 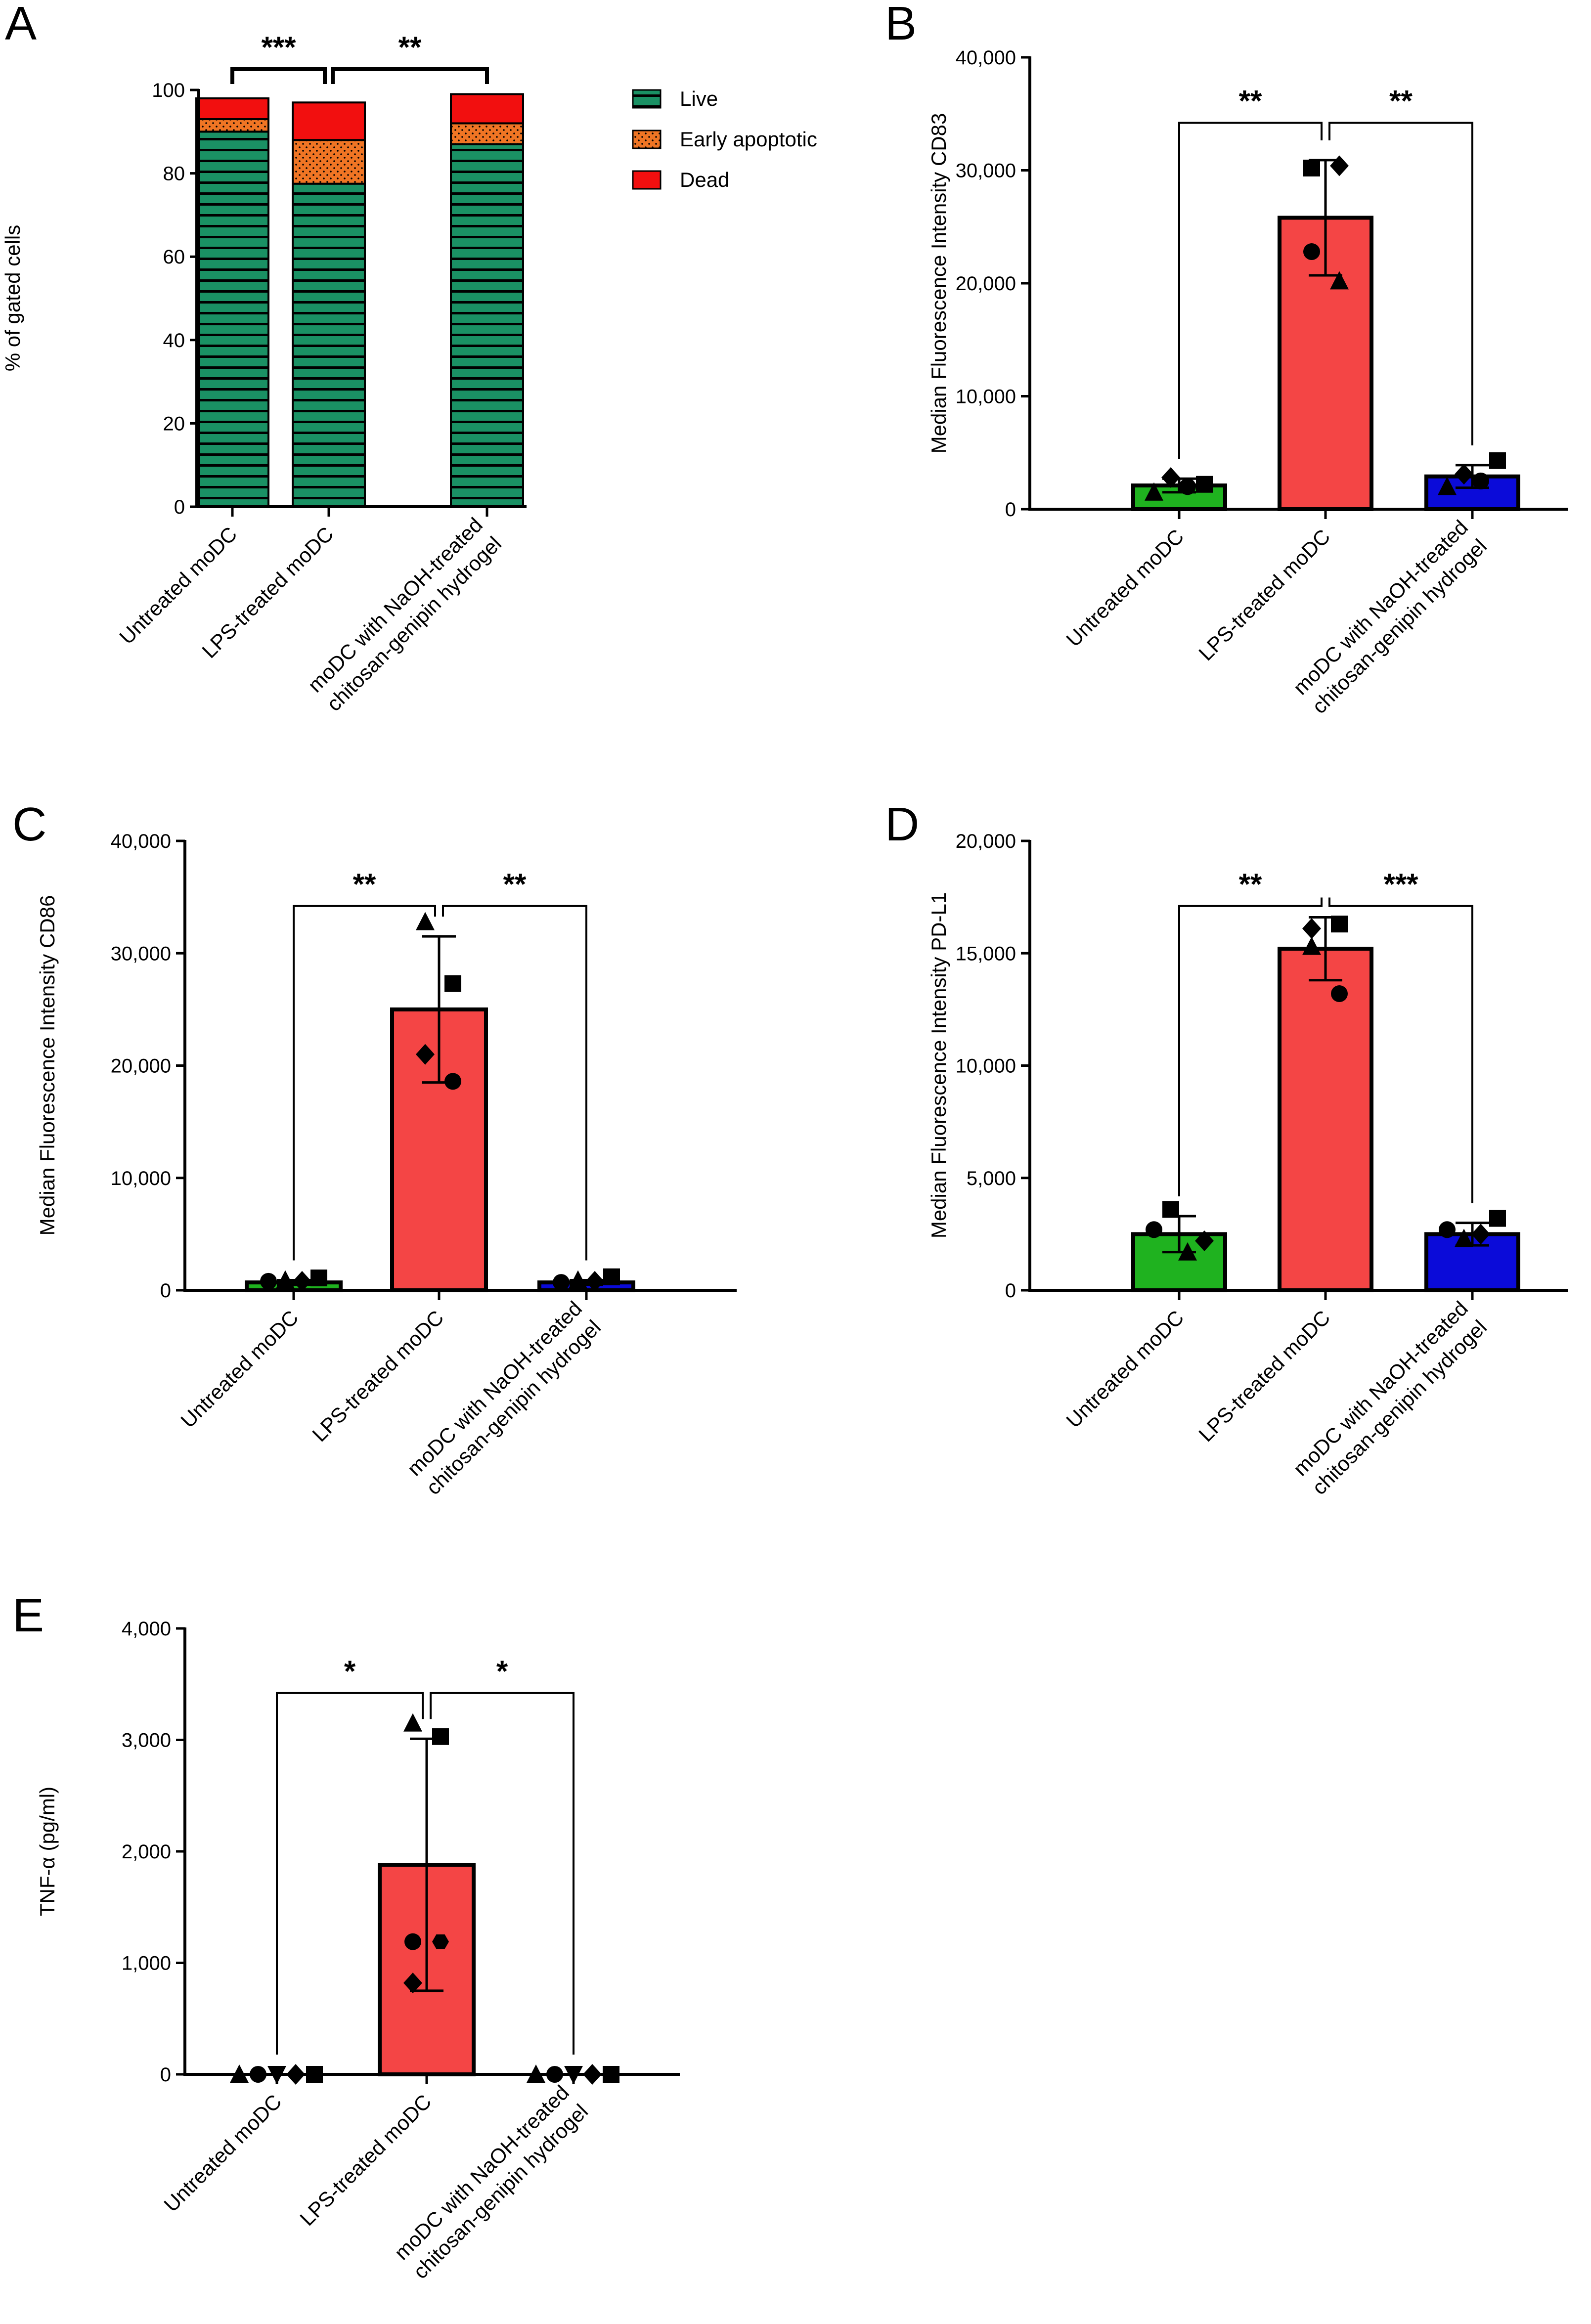 What do you see at coordinates (938, 283) in the screenshot?
I see `y-axis-title: Median Fluorescence Intensity CD83` at bounding box center [938, 283].